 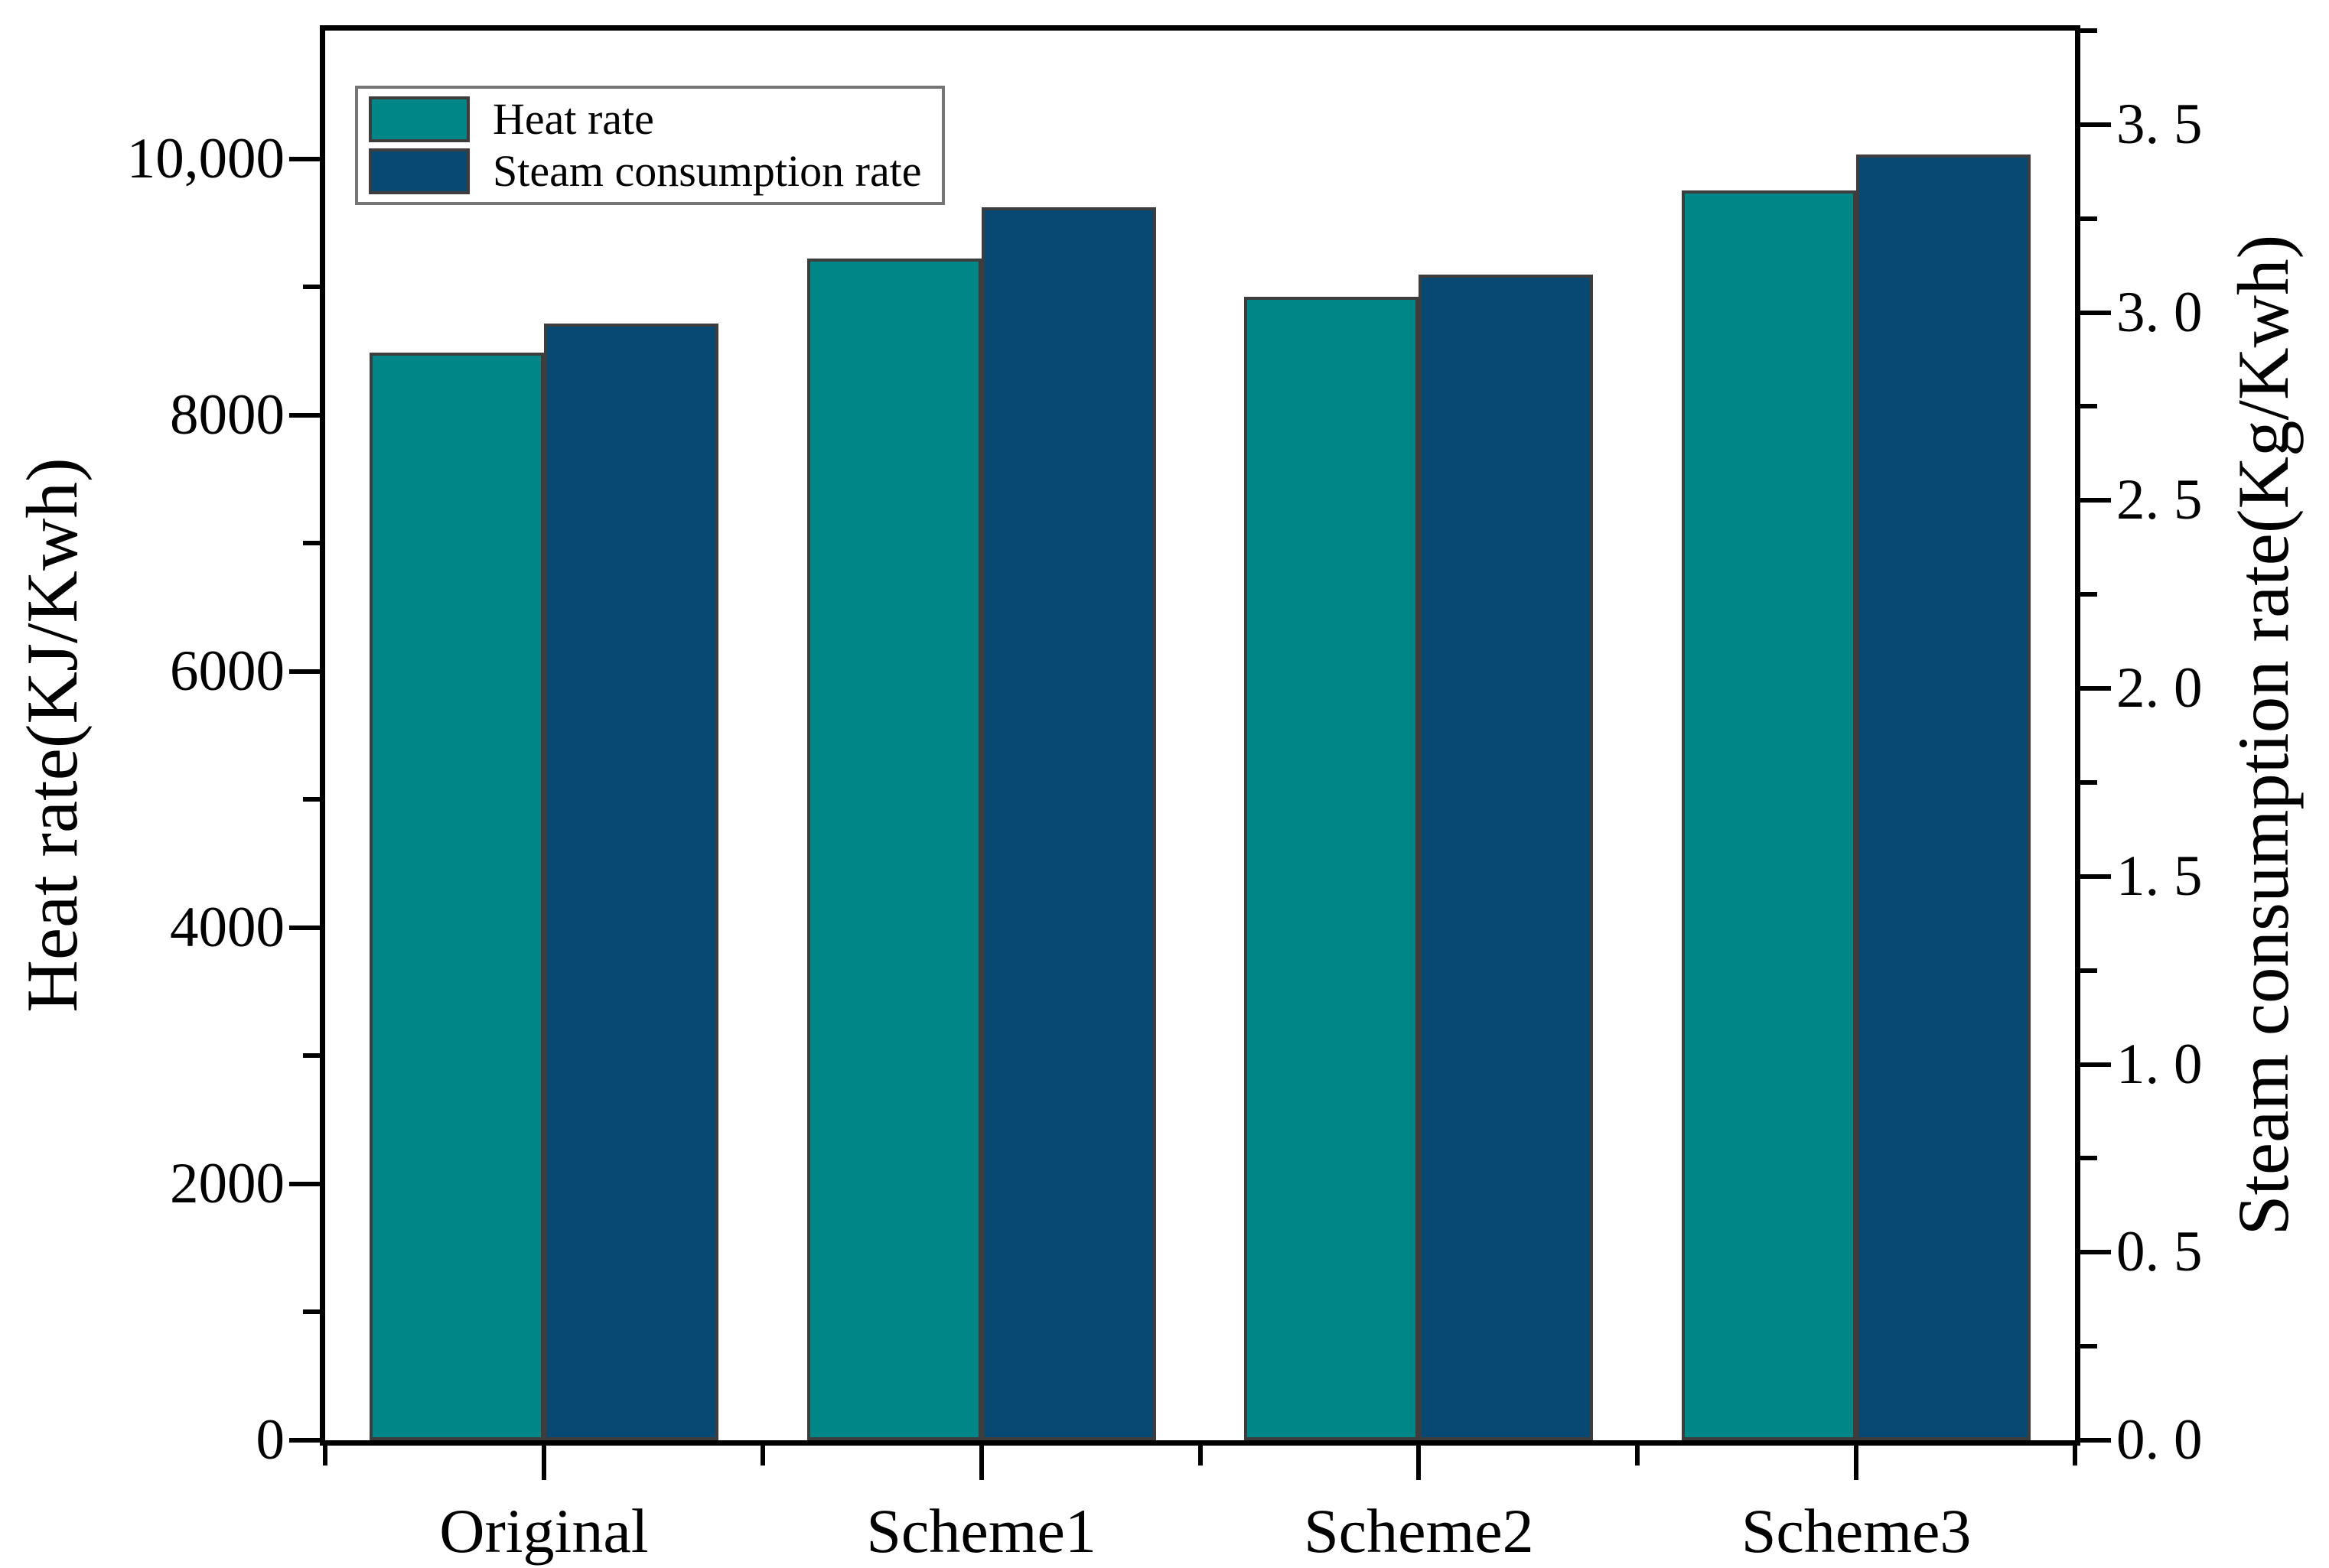 What do you see at coordinates (2263, 735) in the screenshot?
I see `right-axis-title: Steam consumption rate(Kg/Kwh)` at bounding box center [2263, 735].